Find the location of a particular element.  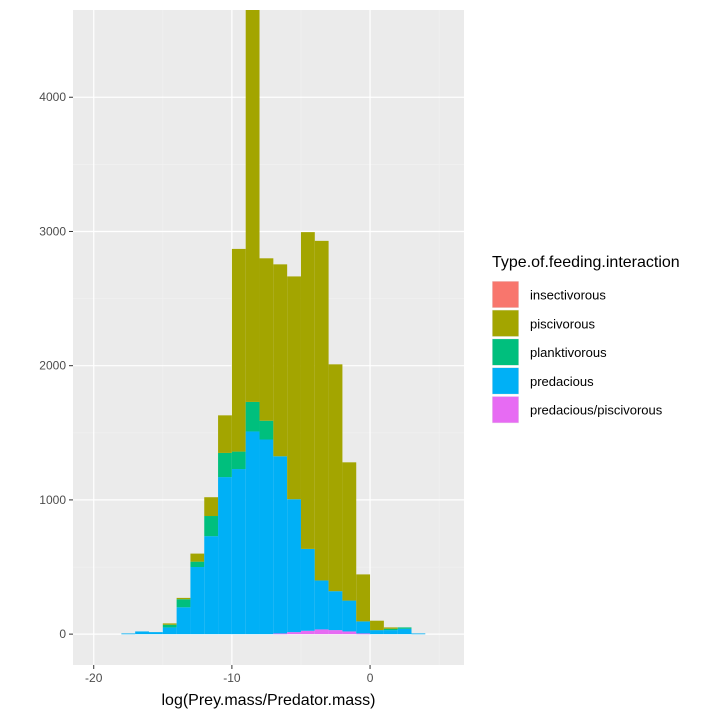

legend-label: predacious/piscivorous is located at coordinates (596, 410).